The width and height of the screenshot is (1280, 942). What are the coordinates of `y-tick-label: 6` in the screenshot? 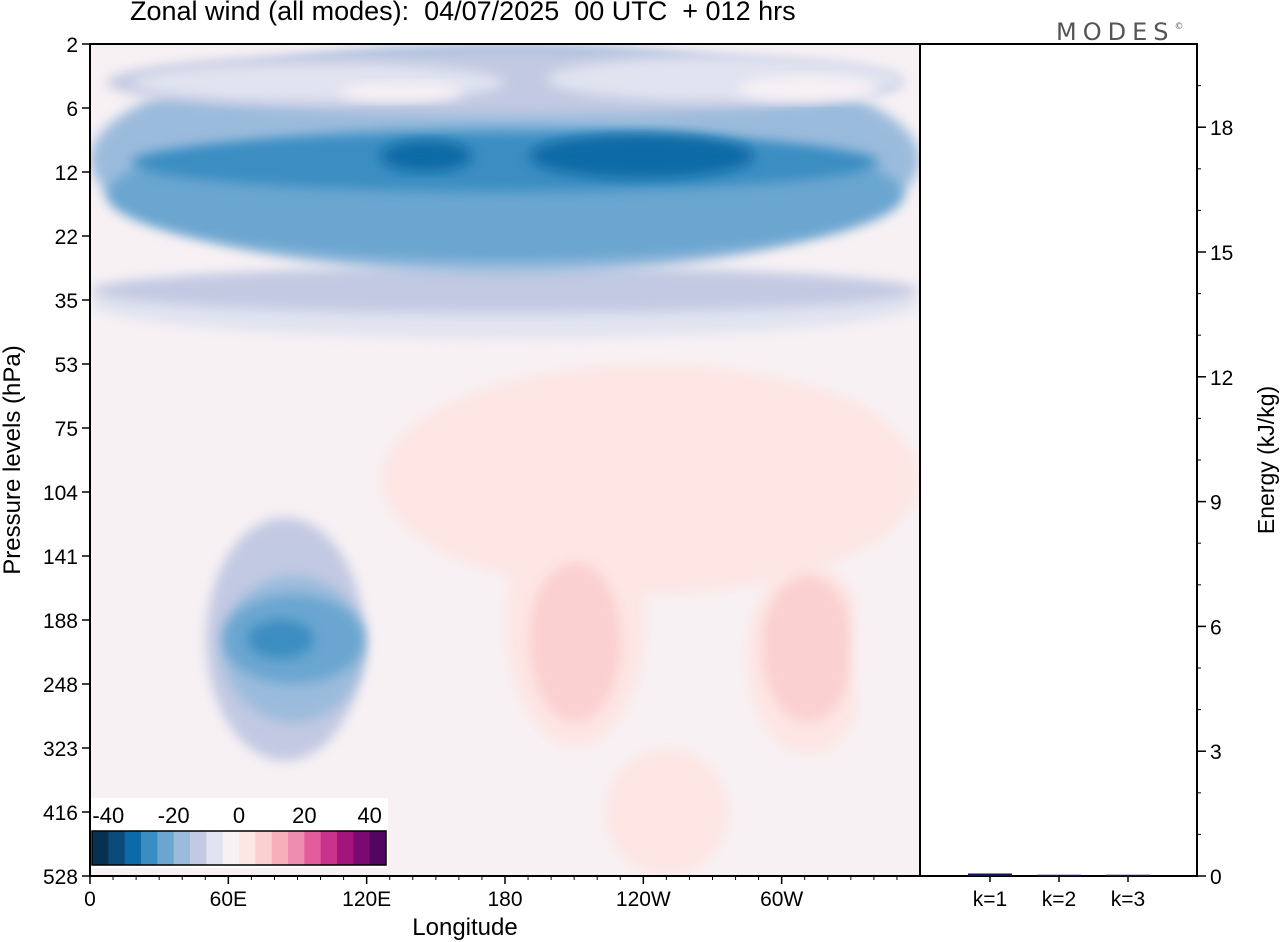 It's located at (72, 109).